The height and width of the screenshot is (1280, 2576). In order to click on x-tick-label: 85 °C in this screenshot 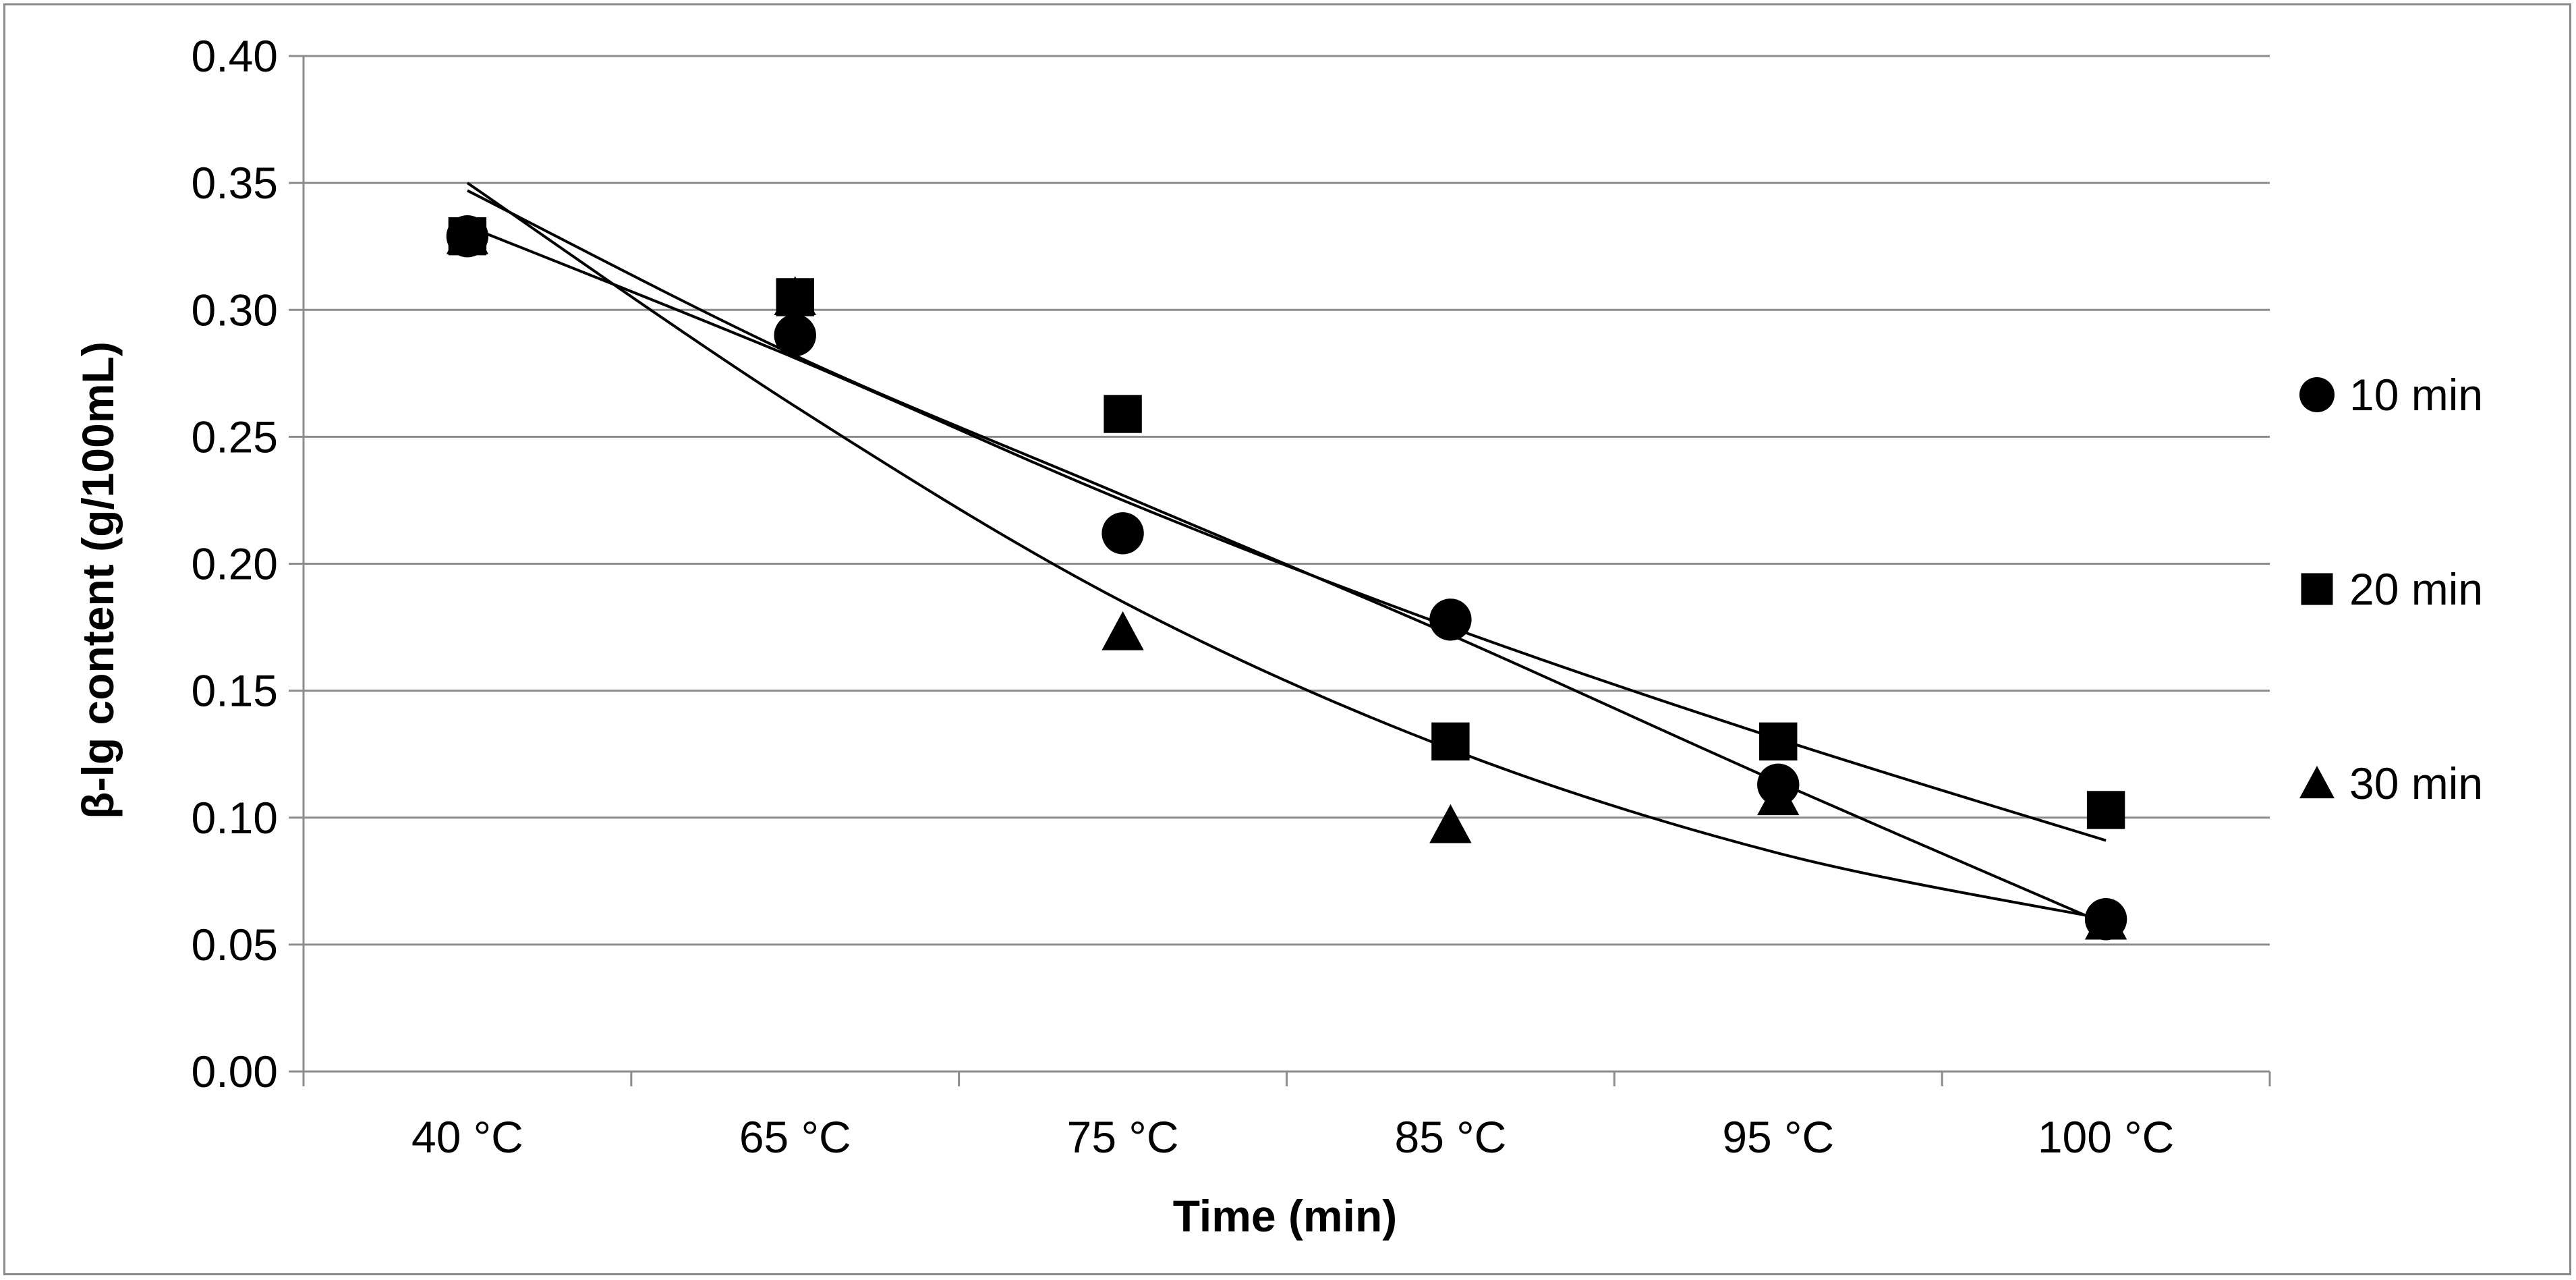, I will do `click(1451, 1137)`.